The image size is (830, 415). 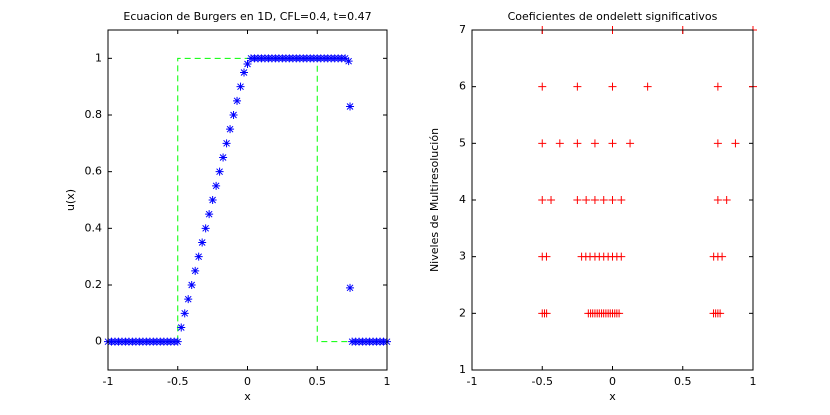 I want to click on y-tick-label: 3, so click(x=462, y=256).